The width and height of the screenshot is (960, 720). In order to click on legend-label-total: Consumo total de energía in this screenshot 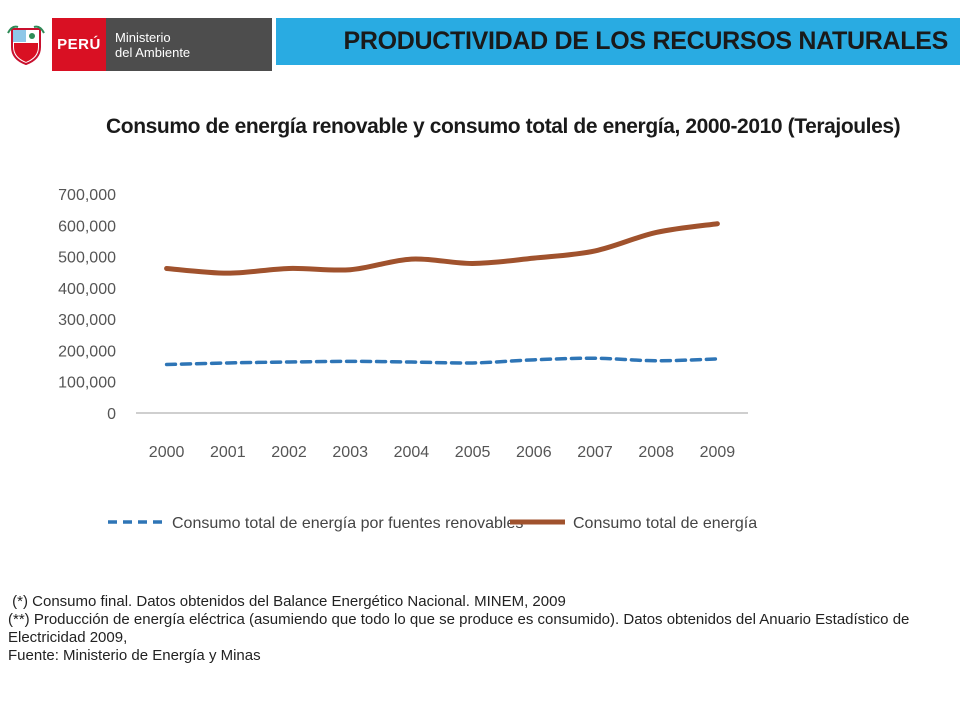, I will do `click(665, 523)`.